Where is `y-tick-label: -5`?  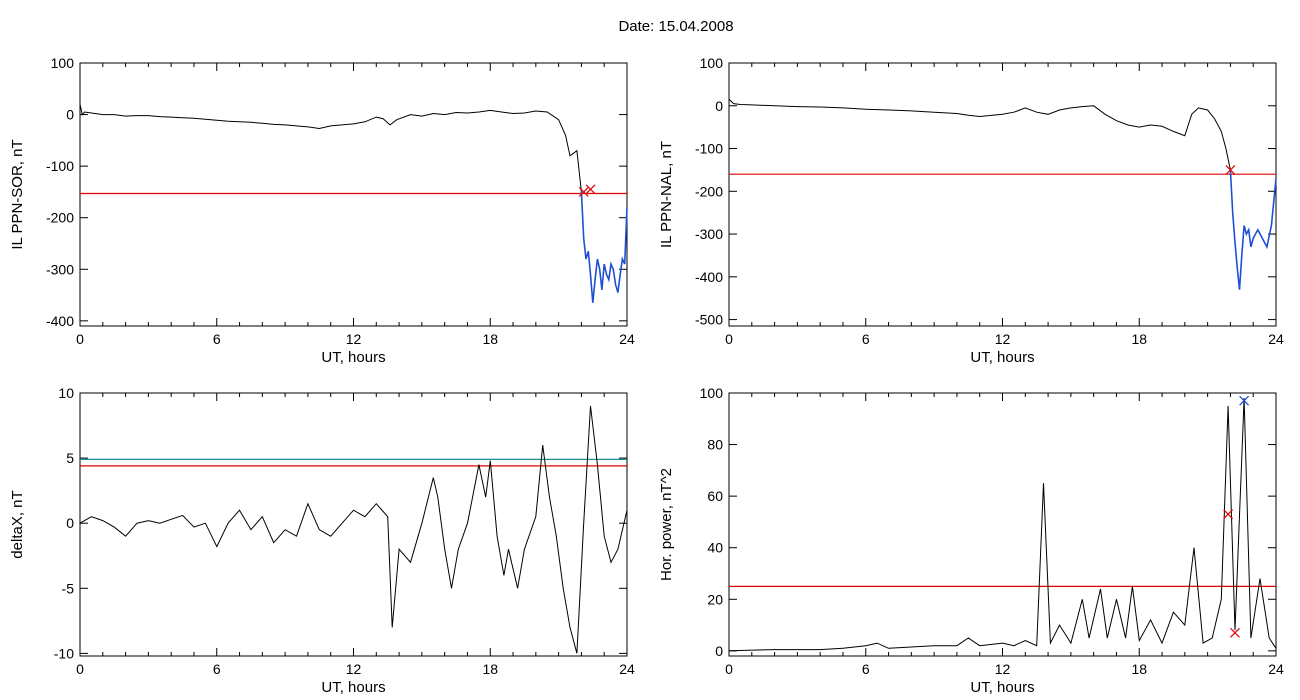 y-tick-label: -5 is located at coordinates (68, 588).